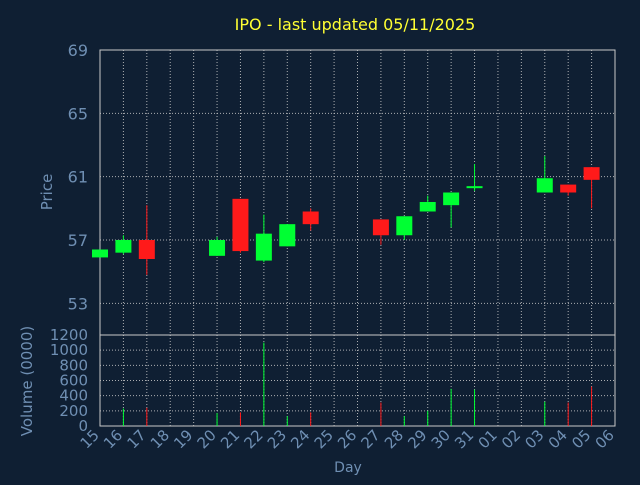  Describe the element at coordinates (253, 439) in the screenshot. I see `x-tick-label: 22` at that location.